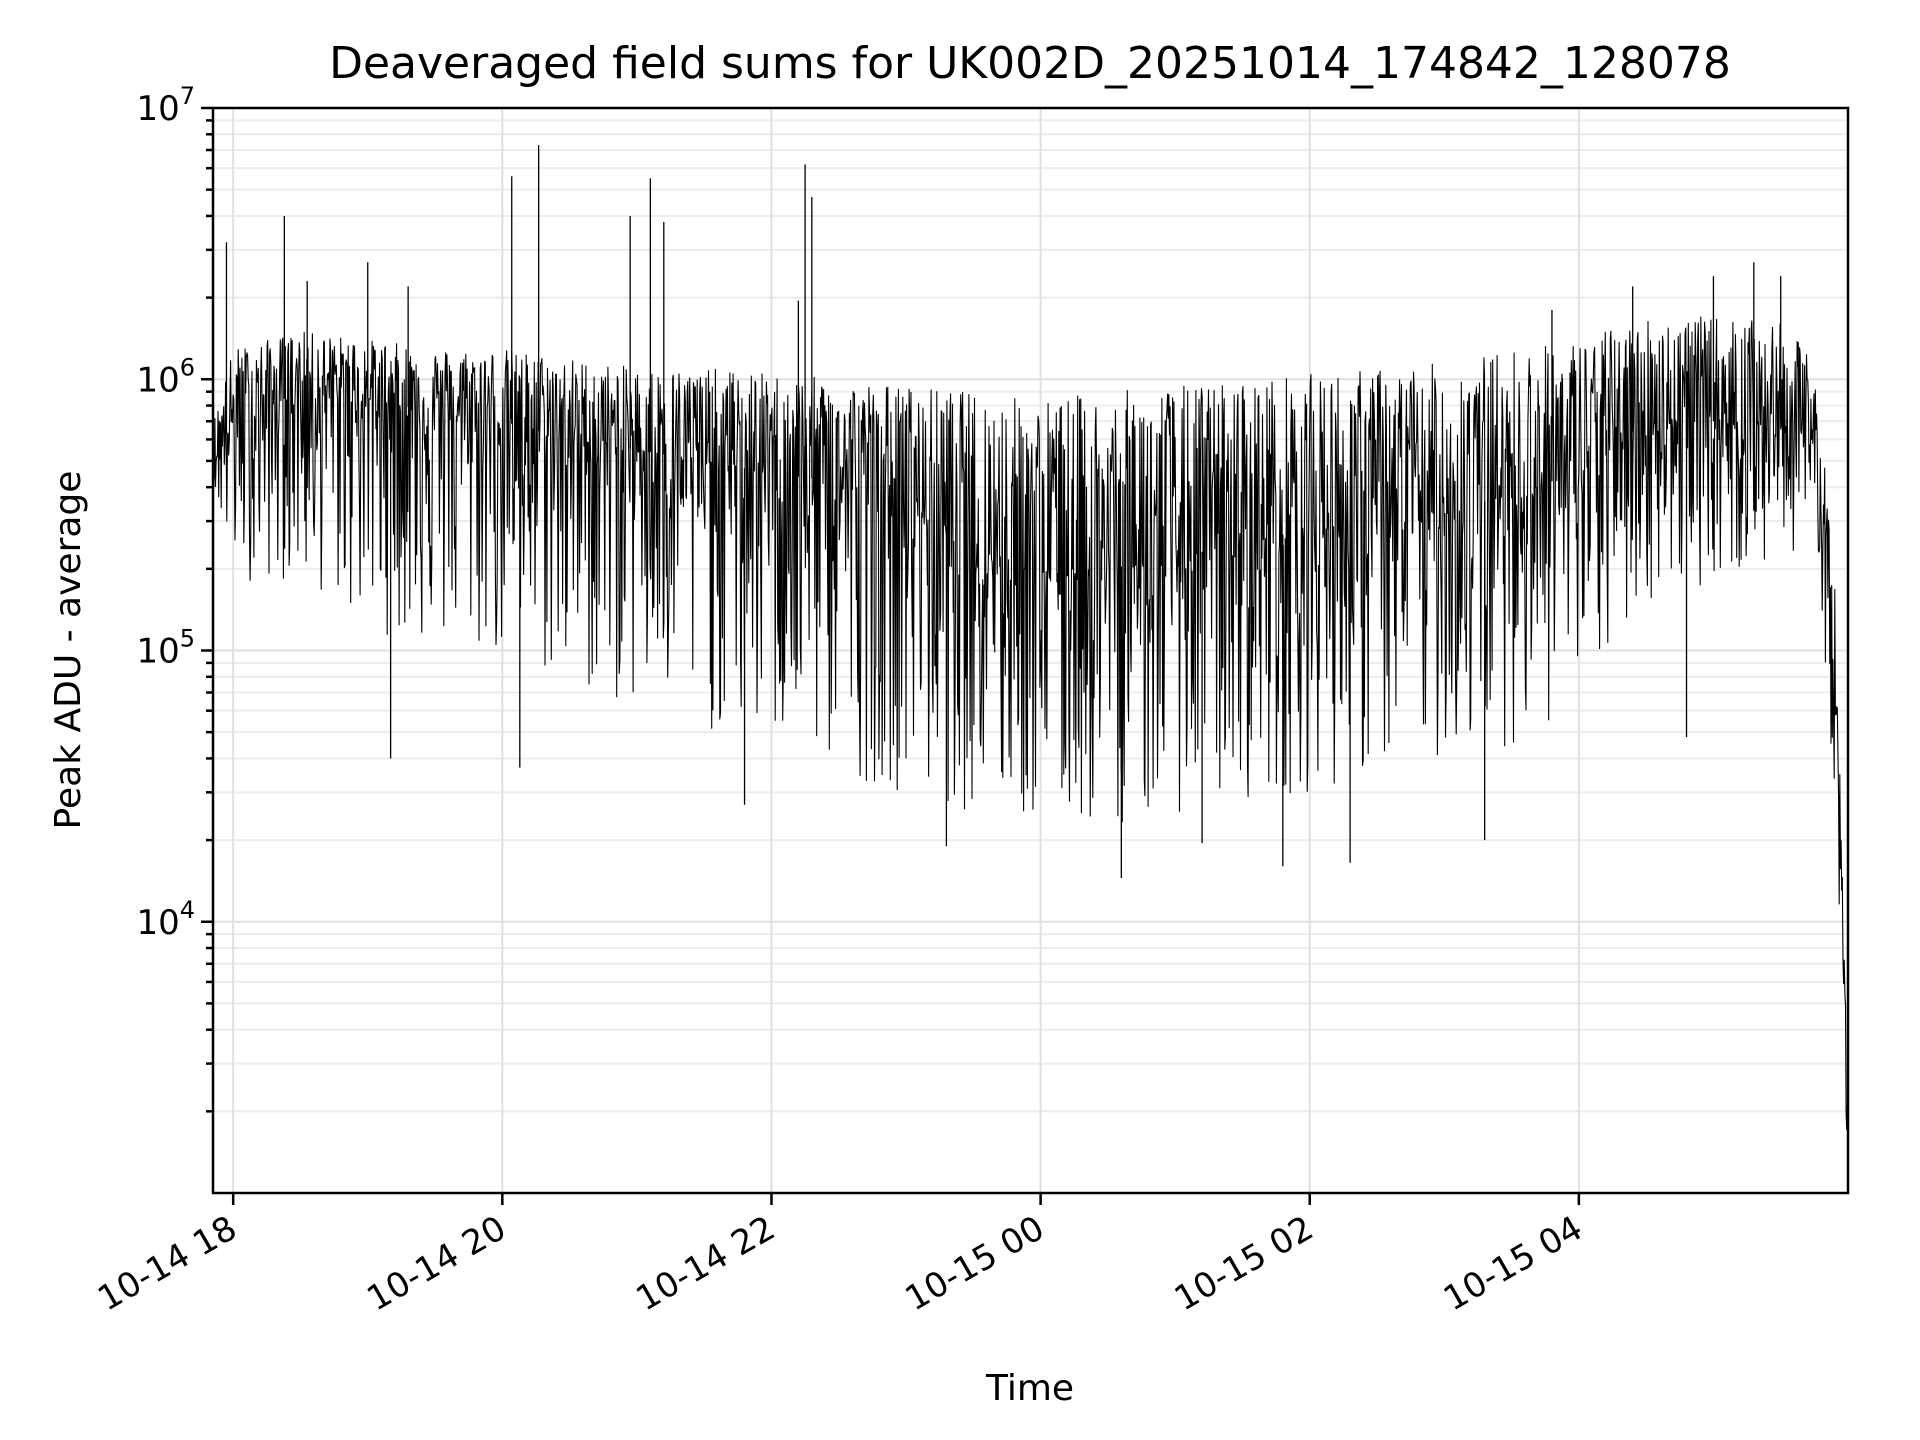 This screenshot has height=1440, width=1920. Describe the element at coordinates (167, 1263) in the screenshot. I see `x-tick-label: 10-14 18` at that location.